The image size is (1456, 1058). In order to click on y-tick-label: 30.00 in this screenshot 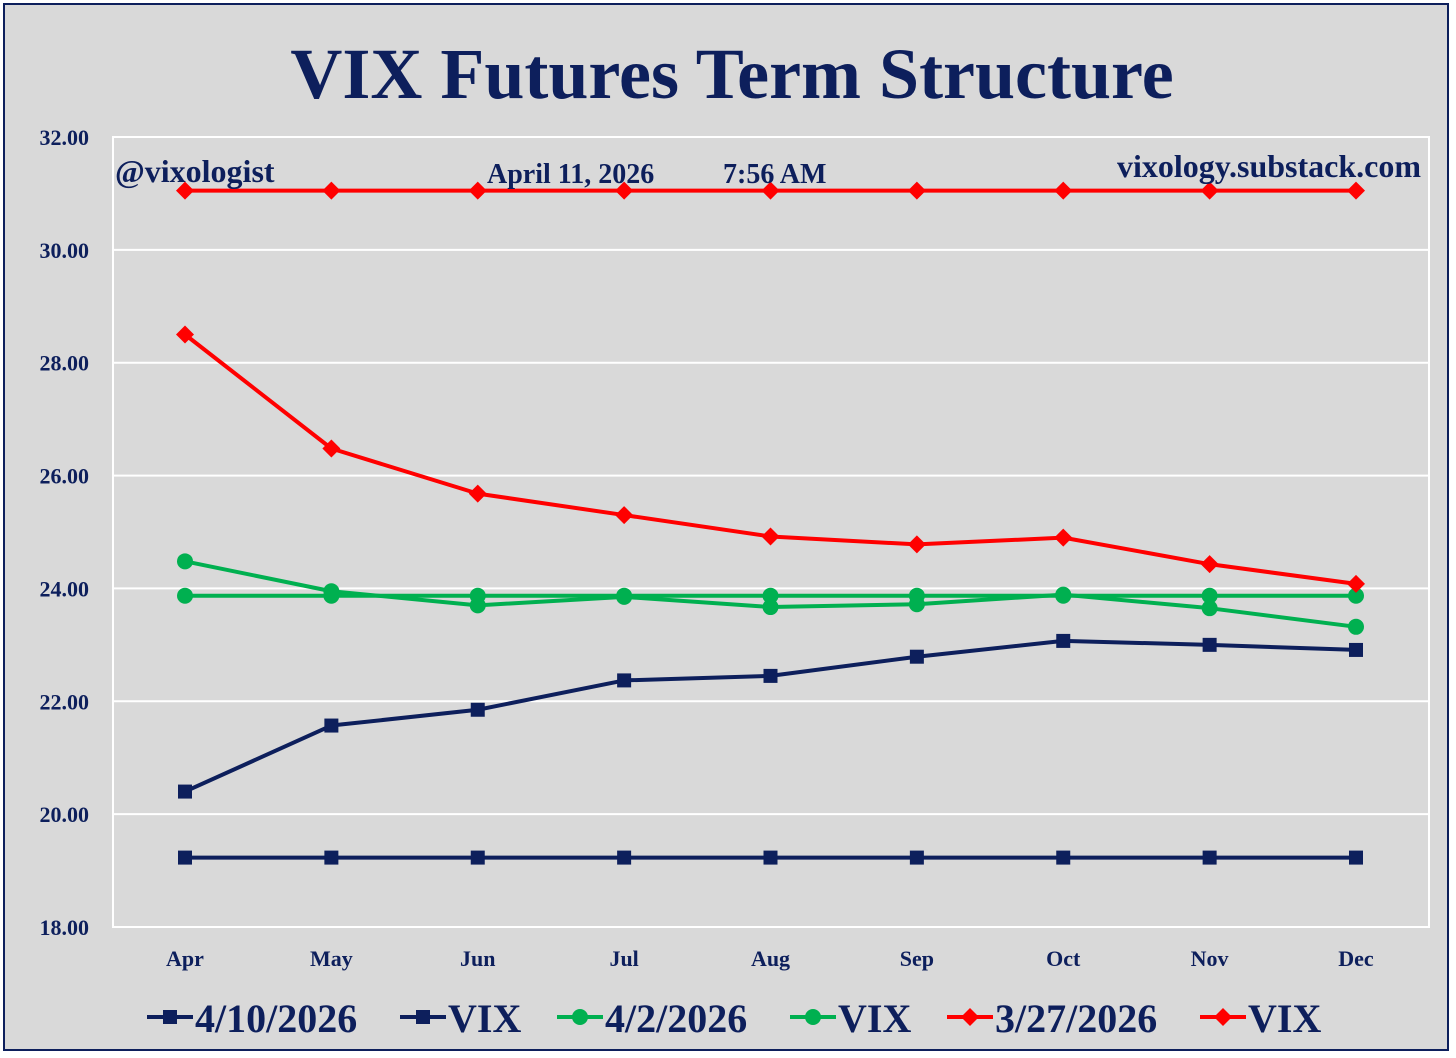, I will do `click(65, 250)`.